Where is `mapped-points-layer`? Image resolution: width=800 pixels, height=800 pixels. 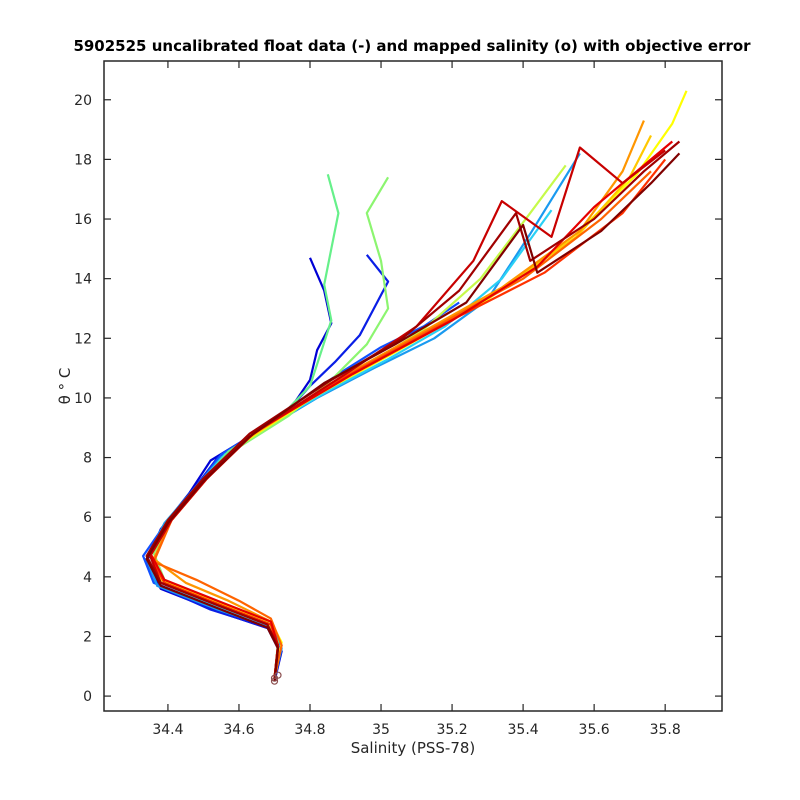 mapped-points-layer is located at coordinates (276, 678).